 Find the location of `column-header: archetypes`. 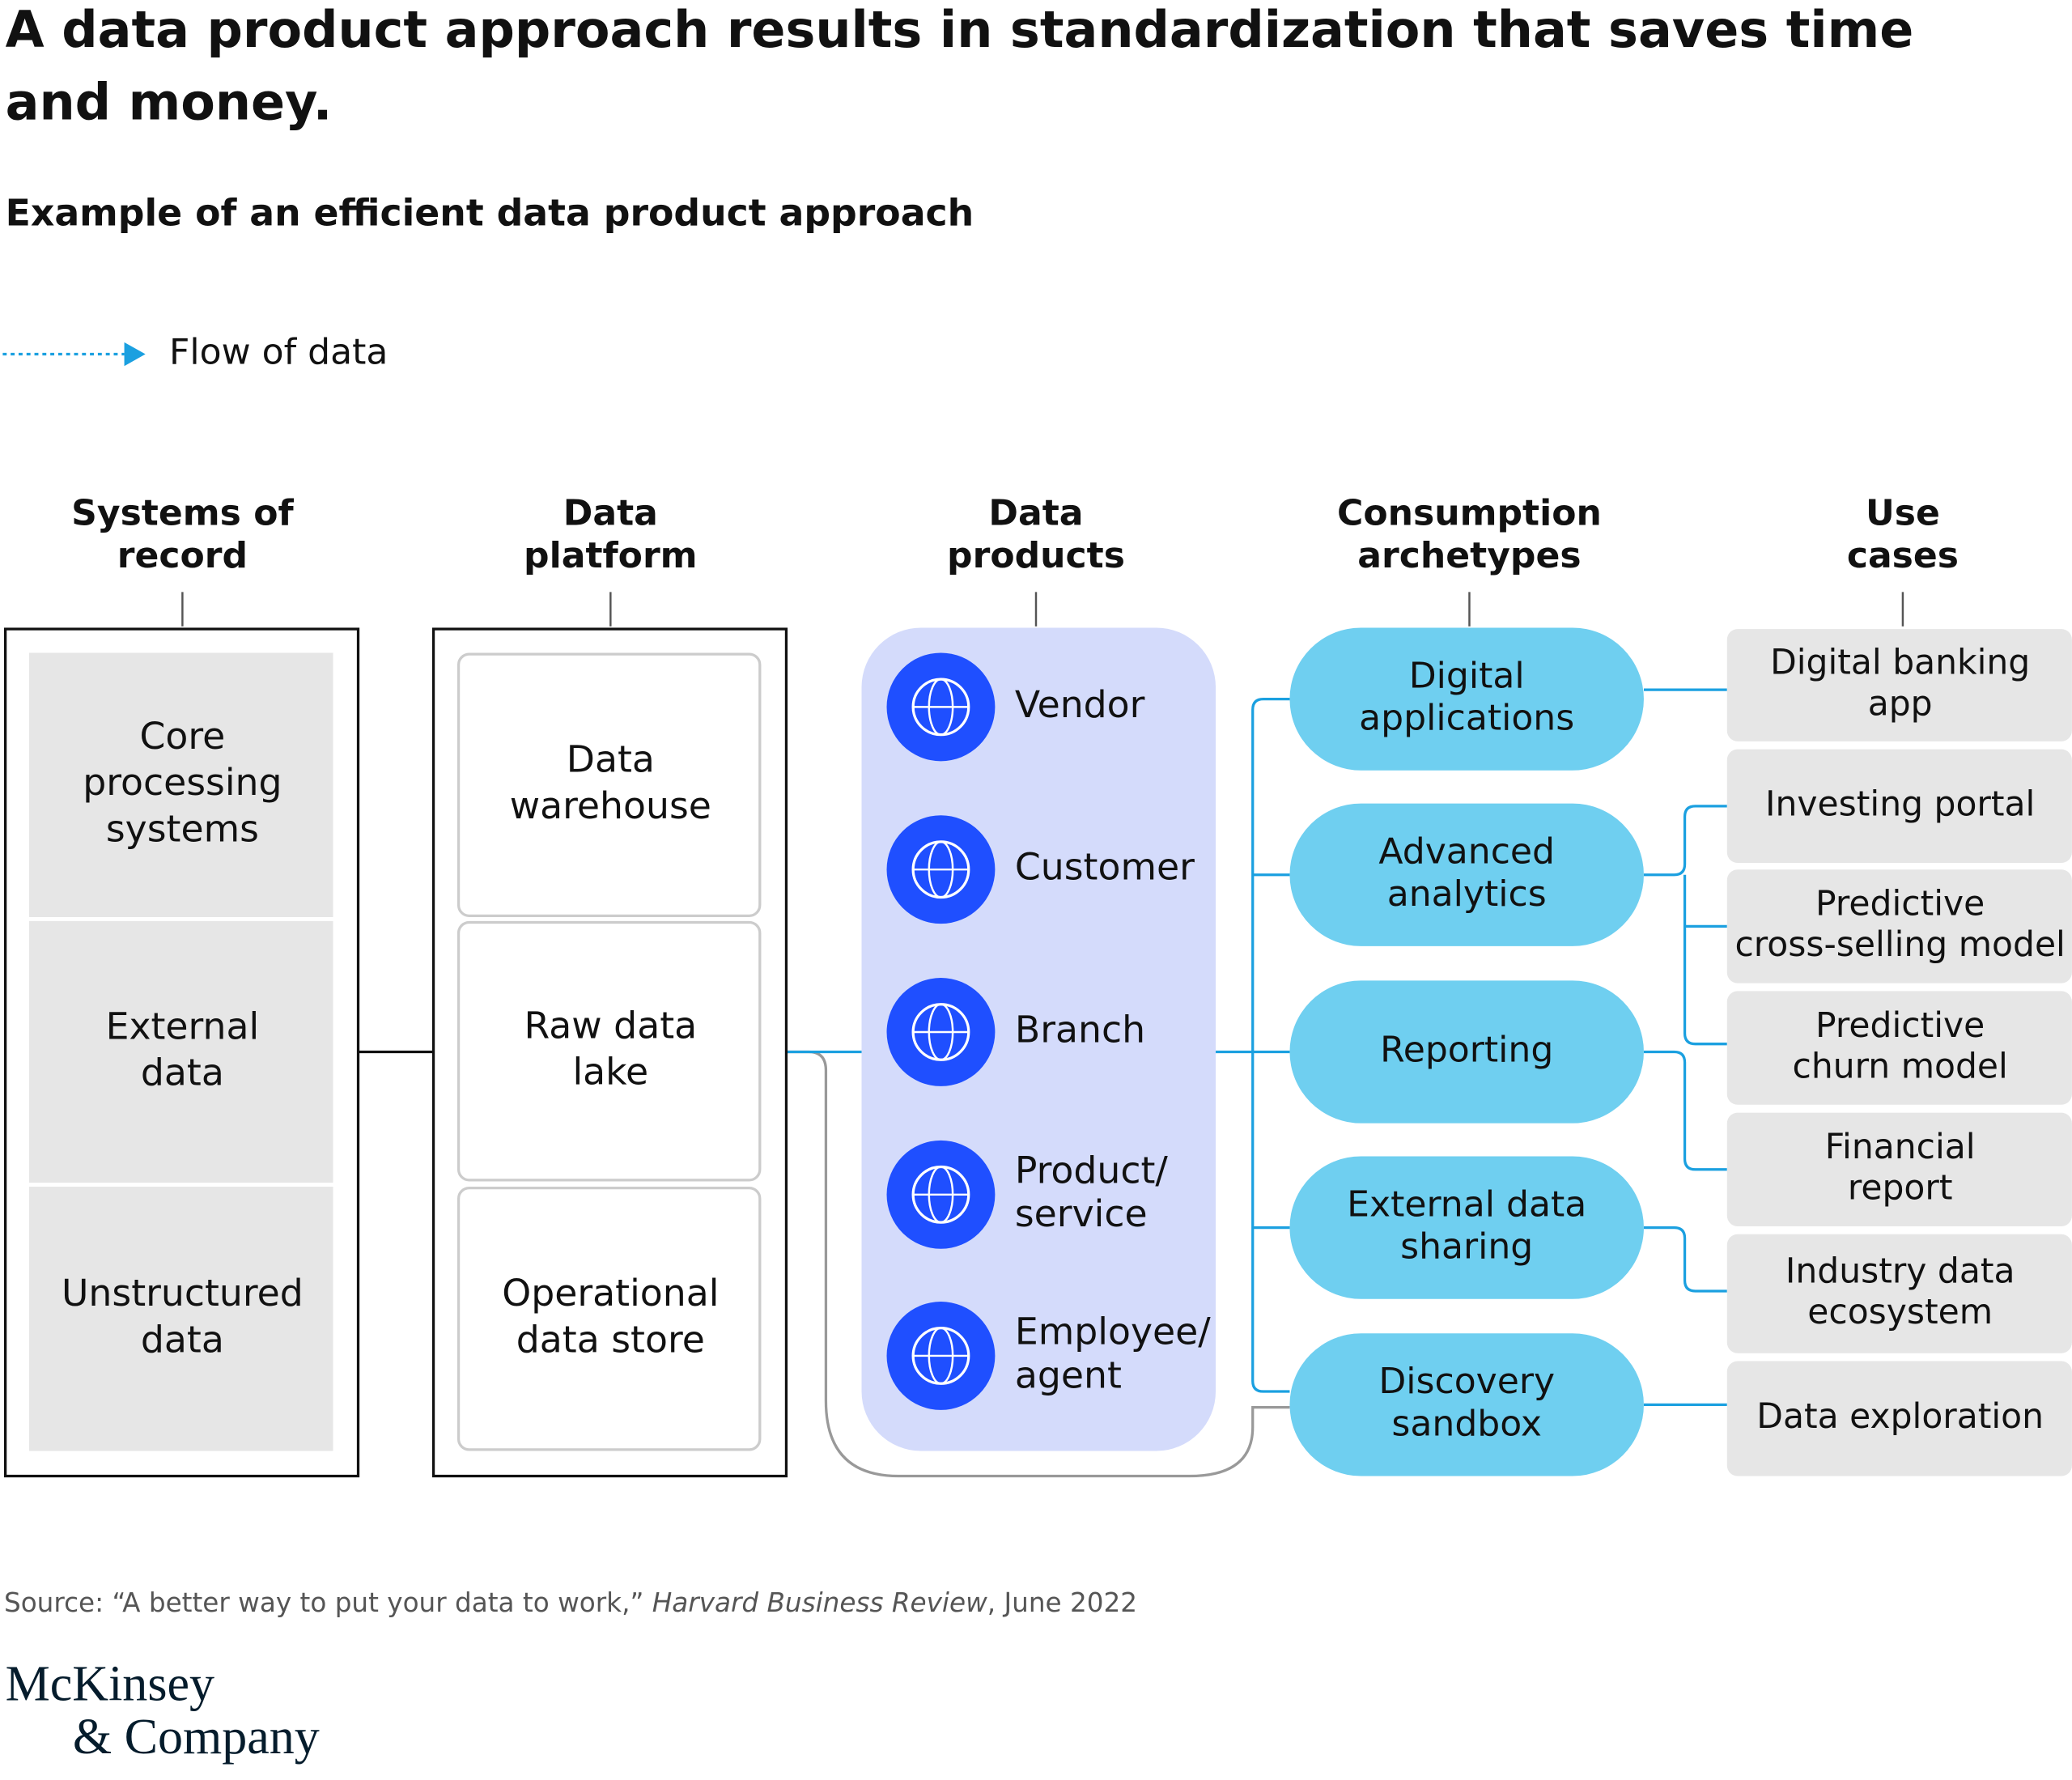

column-header: archetypes is located at coordinates (1469, 555).